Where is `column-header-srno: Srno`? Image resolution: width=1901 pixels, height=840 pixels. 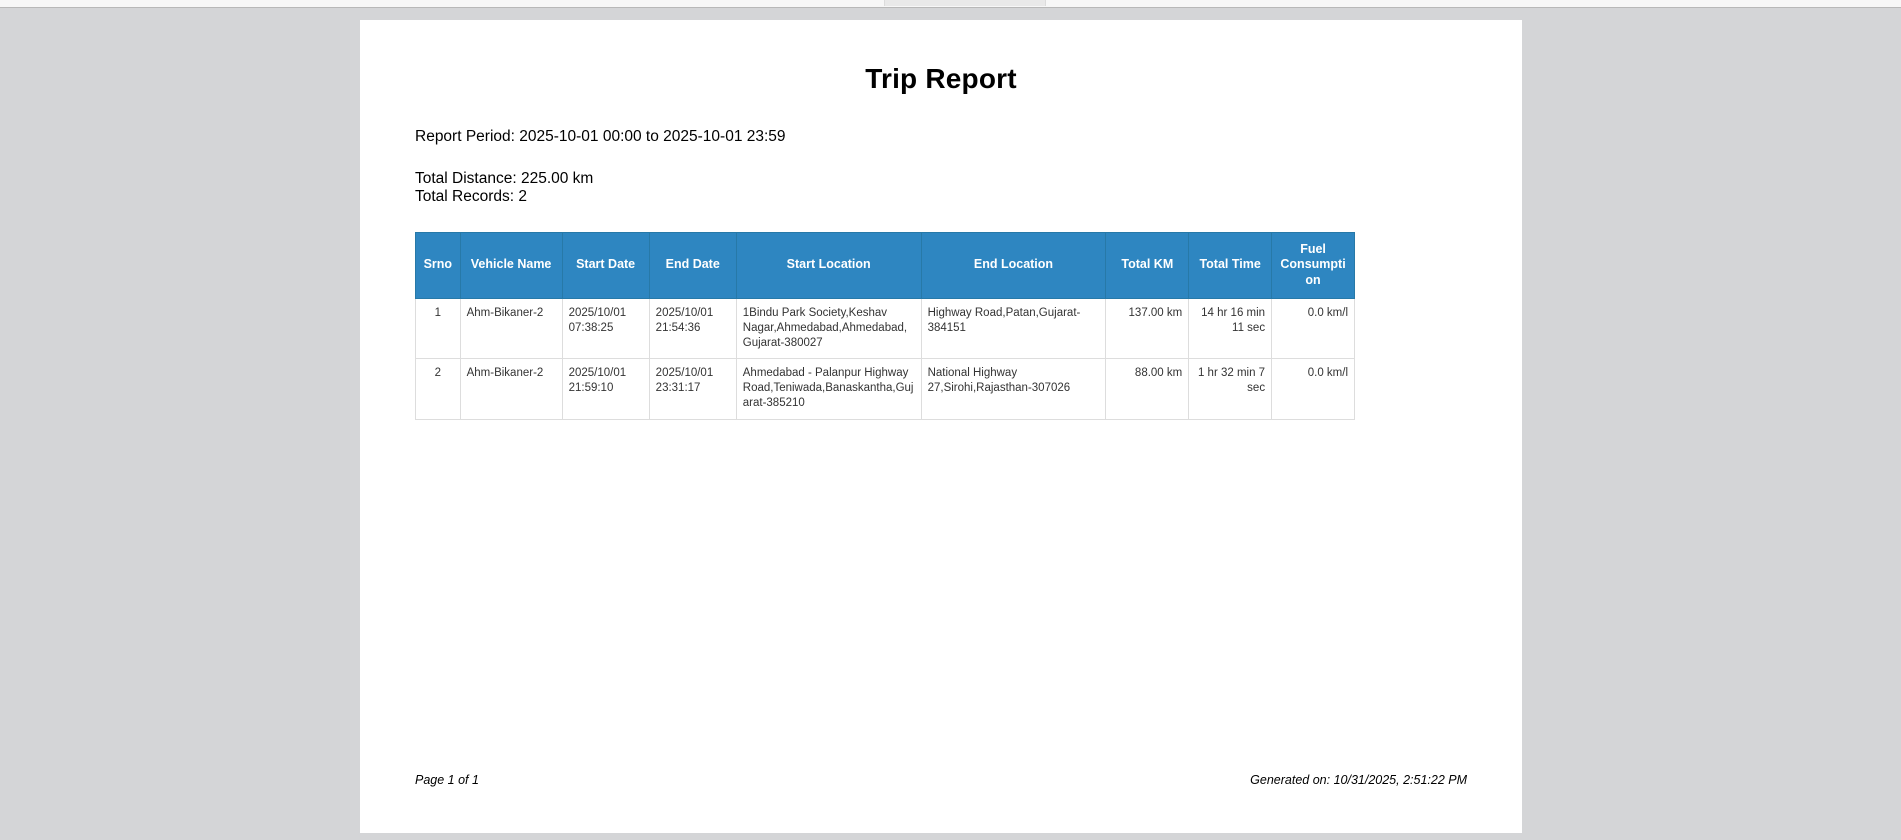
column-header-srno: Srno is located at coordinates (438, 265).